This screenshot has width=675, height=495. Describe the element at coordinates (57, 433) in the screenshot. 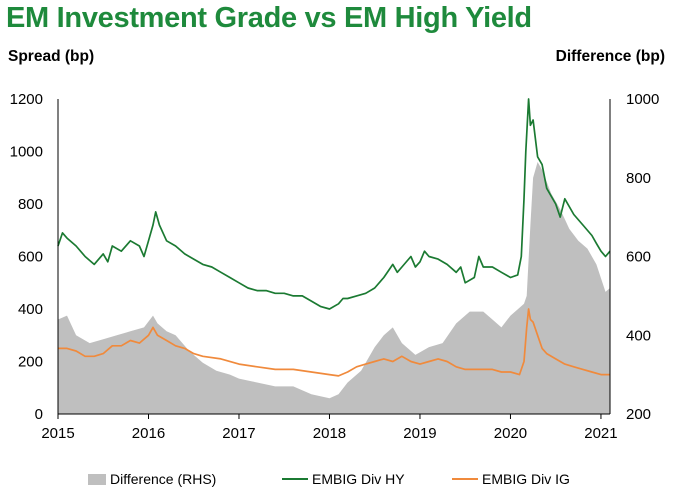

I see `x-tick-label: 2015` at that location.